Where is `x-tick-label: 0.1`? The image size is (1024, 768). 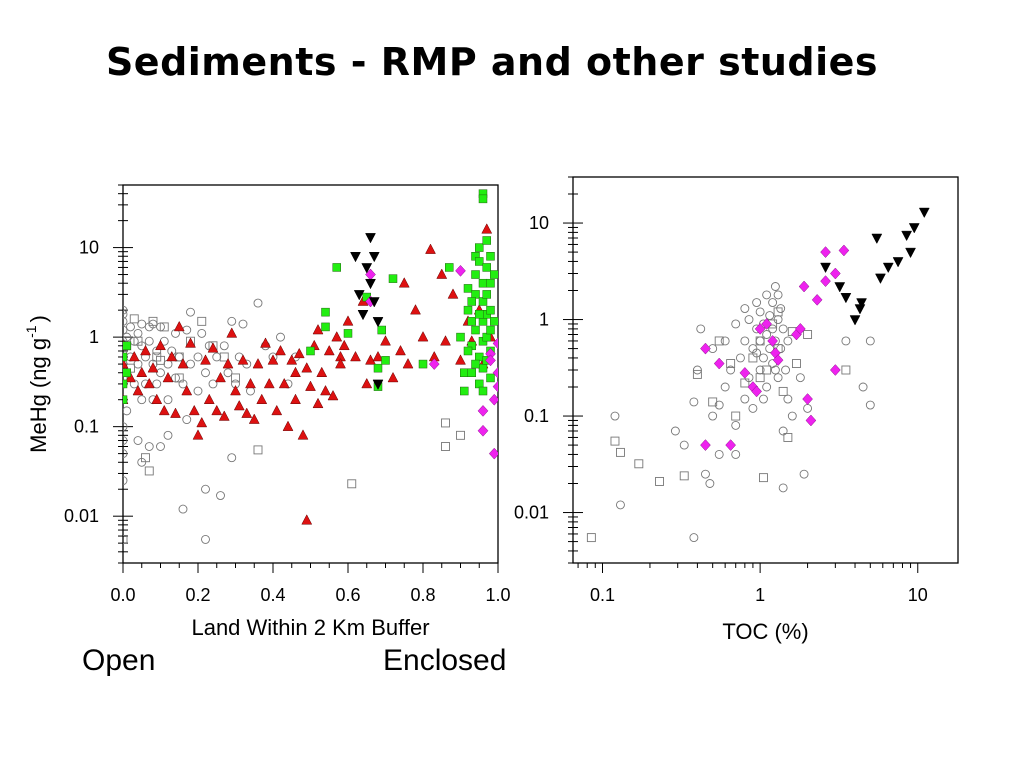
x-tick-label: 0.1 is located at coordinates (602, 595).